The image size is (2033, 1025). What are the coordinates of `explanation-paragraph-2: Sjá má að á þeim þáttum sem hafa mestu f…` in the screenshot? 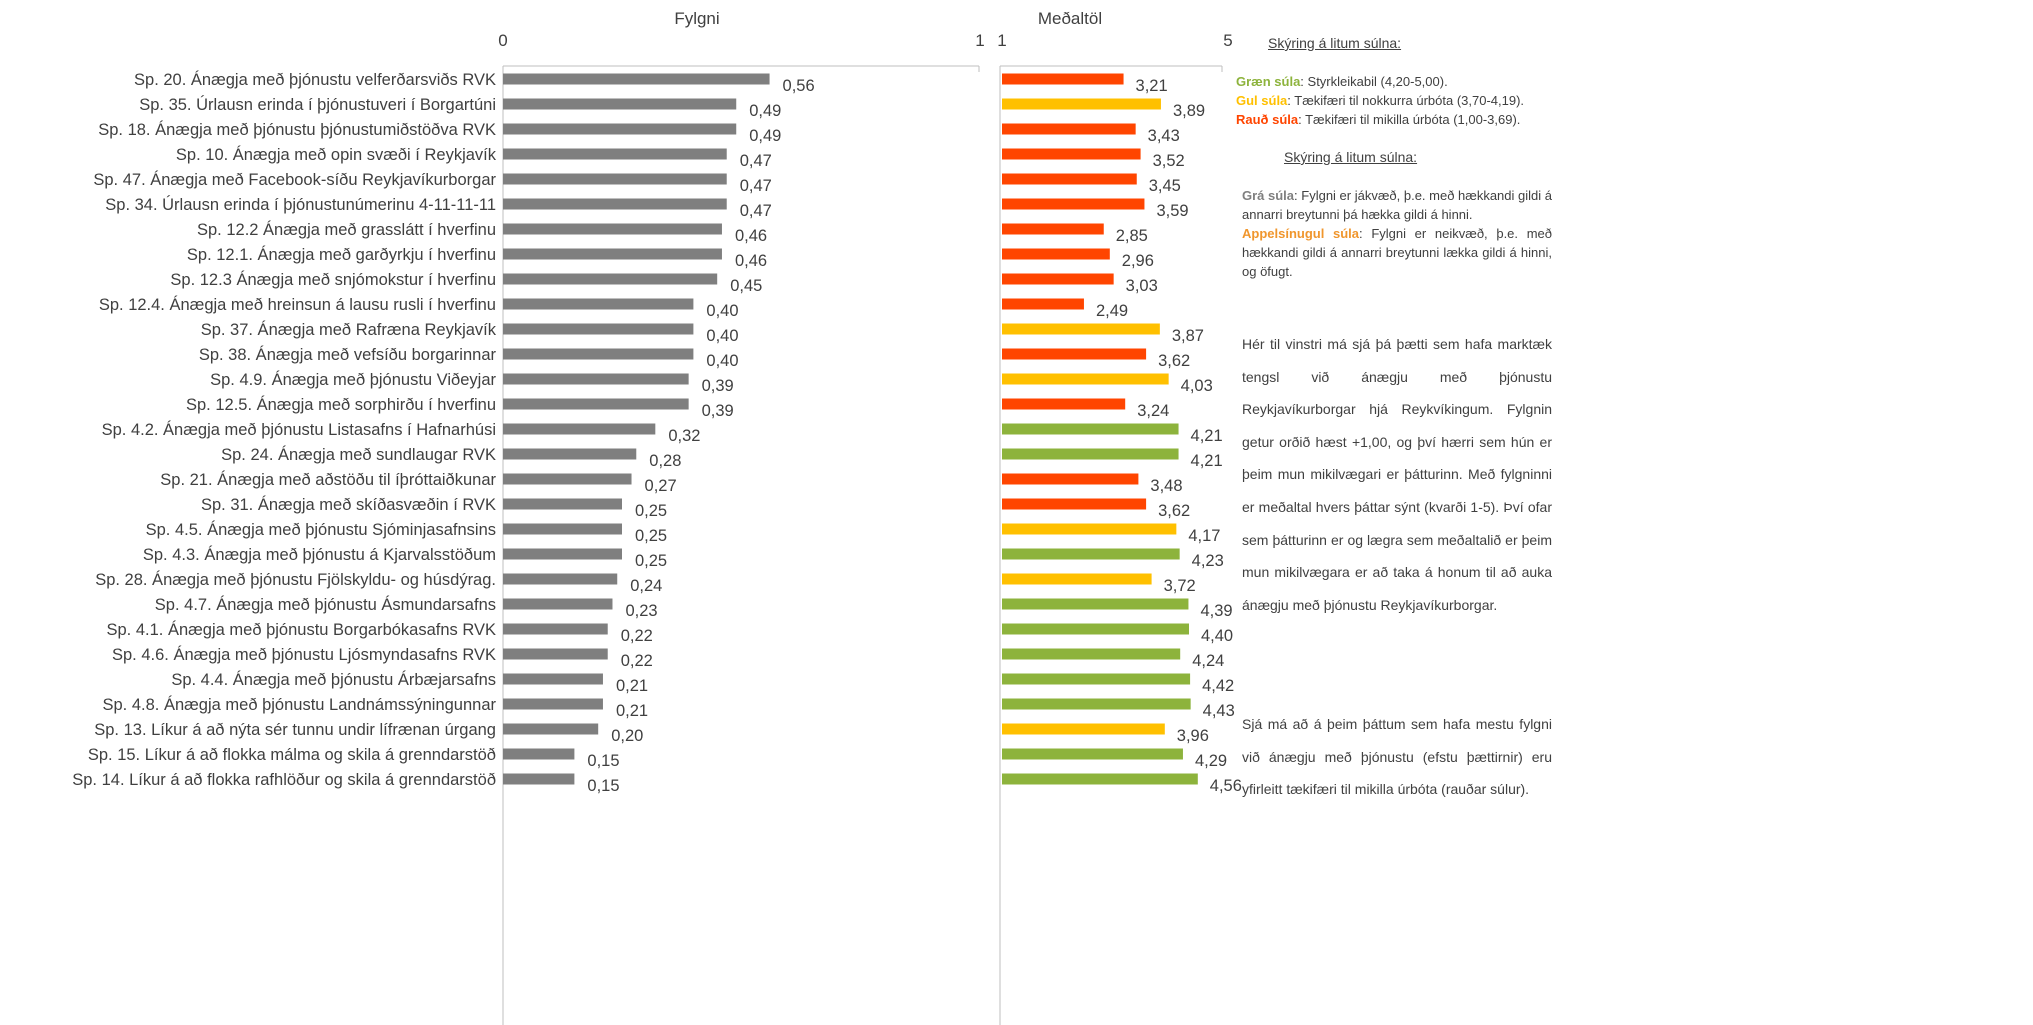 It's located at (1397, 757).